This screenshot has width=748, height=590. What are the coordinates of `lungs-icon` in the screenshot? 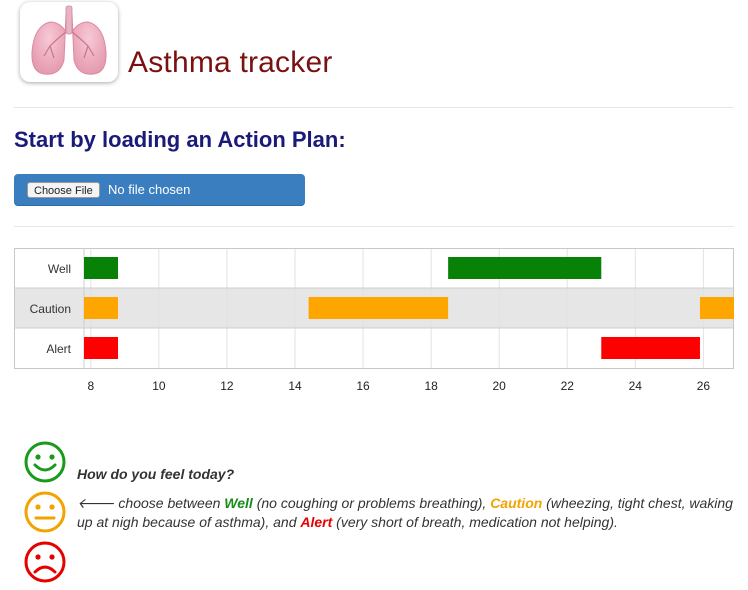 It's located at (69, 40).